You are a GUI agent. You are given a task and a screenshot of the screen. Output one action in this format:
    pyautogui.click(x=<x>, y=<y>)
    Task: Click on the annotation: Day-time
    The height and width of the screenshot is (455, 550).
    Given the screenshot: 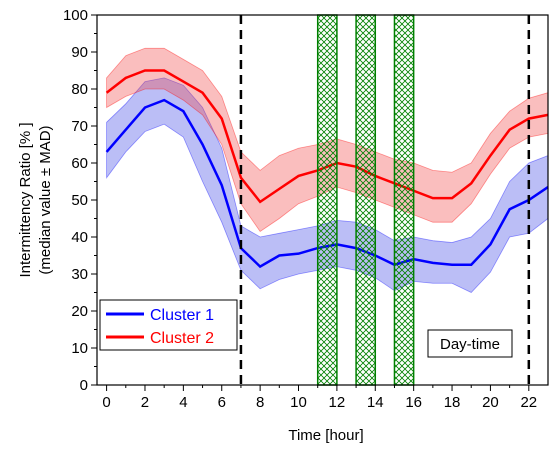 What is the action you would take?
    pyautogui.click(x=470, y=344)
    